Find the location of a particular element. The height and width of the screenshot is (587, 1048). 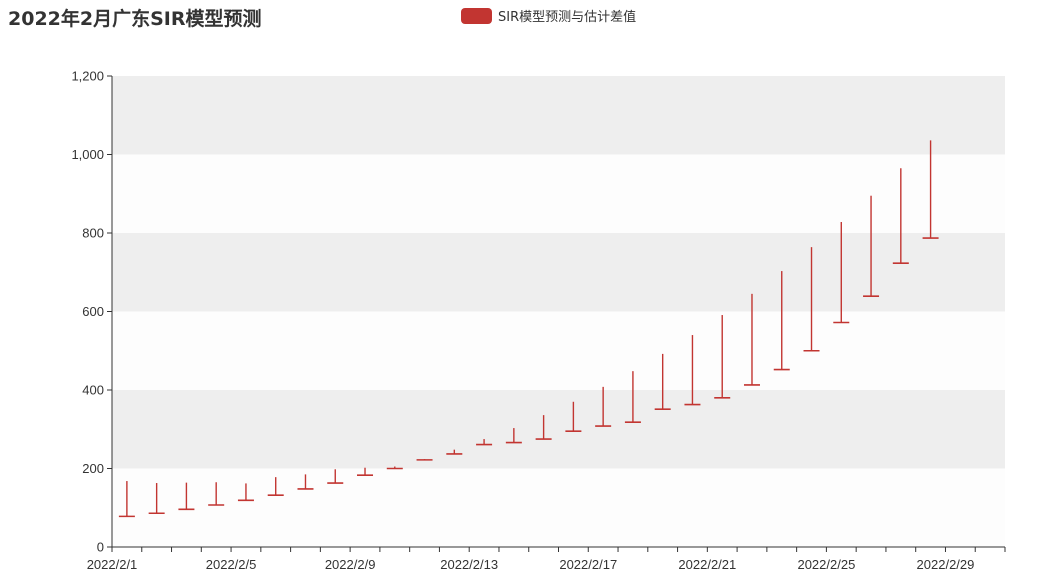

legend: SIR模型预测与估计差值 is located at coordinates (548, 16).